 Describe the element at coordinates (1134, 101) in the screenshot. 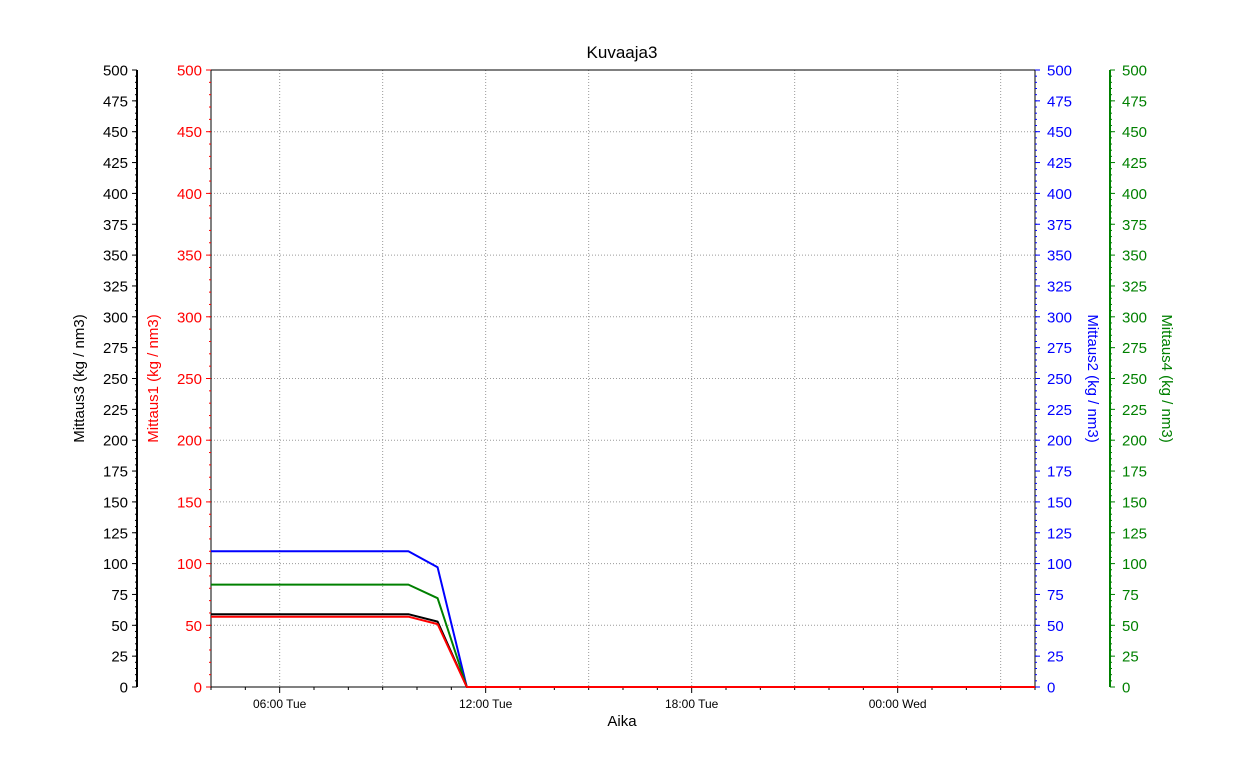

I see `mittaus4-tick-label: 475` at that location.